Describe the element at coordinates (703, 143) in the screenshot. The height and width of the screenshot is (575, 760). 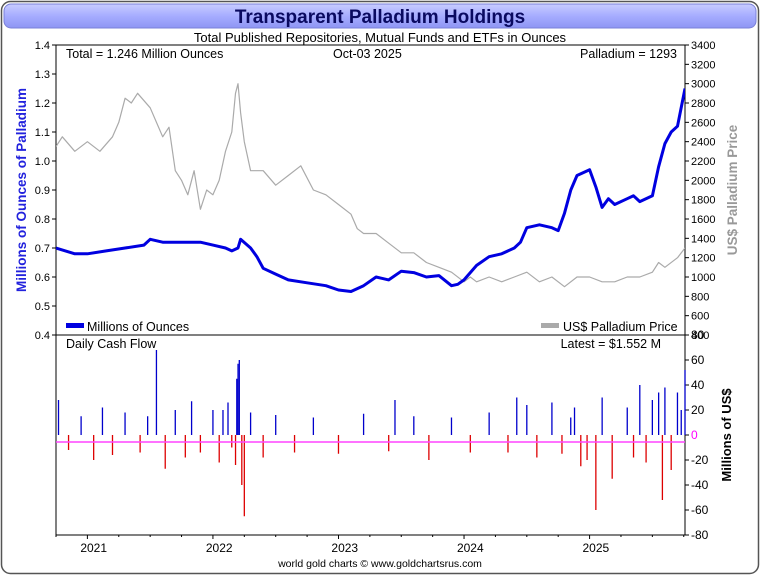
I see `y-tick-right-label: 2400` at that location.